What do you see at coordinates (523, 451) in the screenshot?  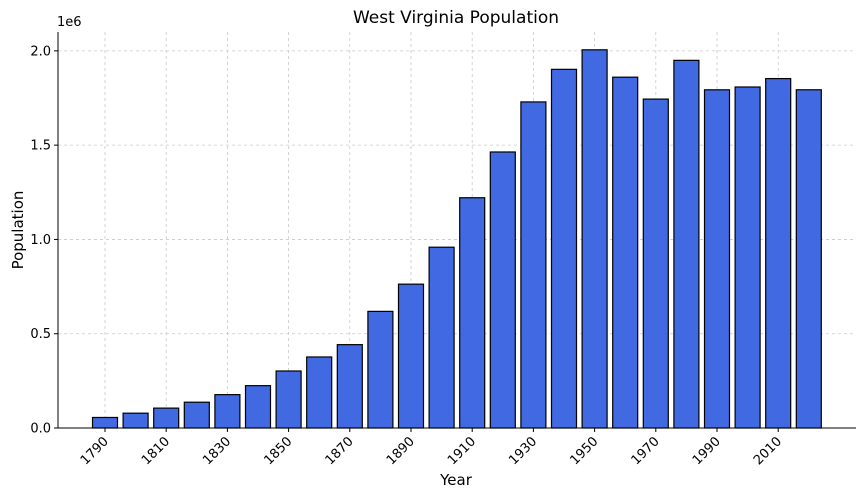 I see `x-tick-label: 1930` at bounding box center [523, 451].